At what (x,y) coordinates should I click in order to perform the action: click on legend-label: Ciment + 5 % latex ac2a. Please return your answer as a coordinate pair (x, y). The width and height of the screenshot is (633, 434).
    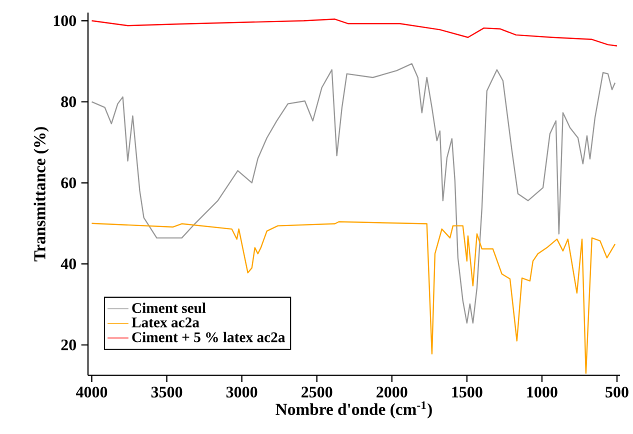
    Looking at the image, I should click on (209, 337).